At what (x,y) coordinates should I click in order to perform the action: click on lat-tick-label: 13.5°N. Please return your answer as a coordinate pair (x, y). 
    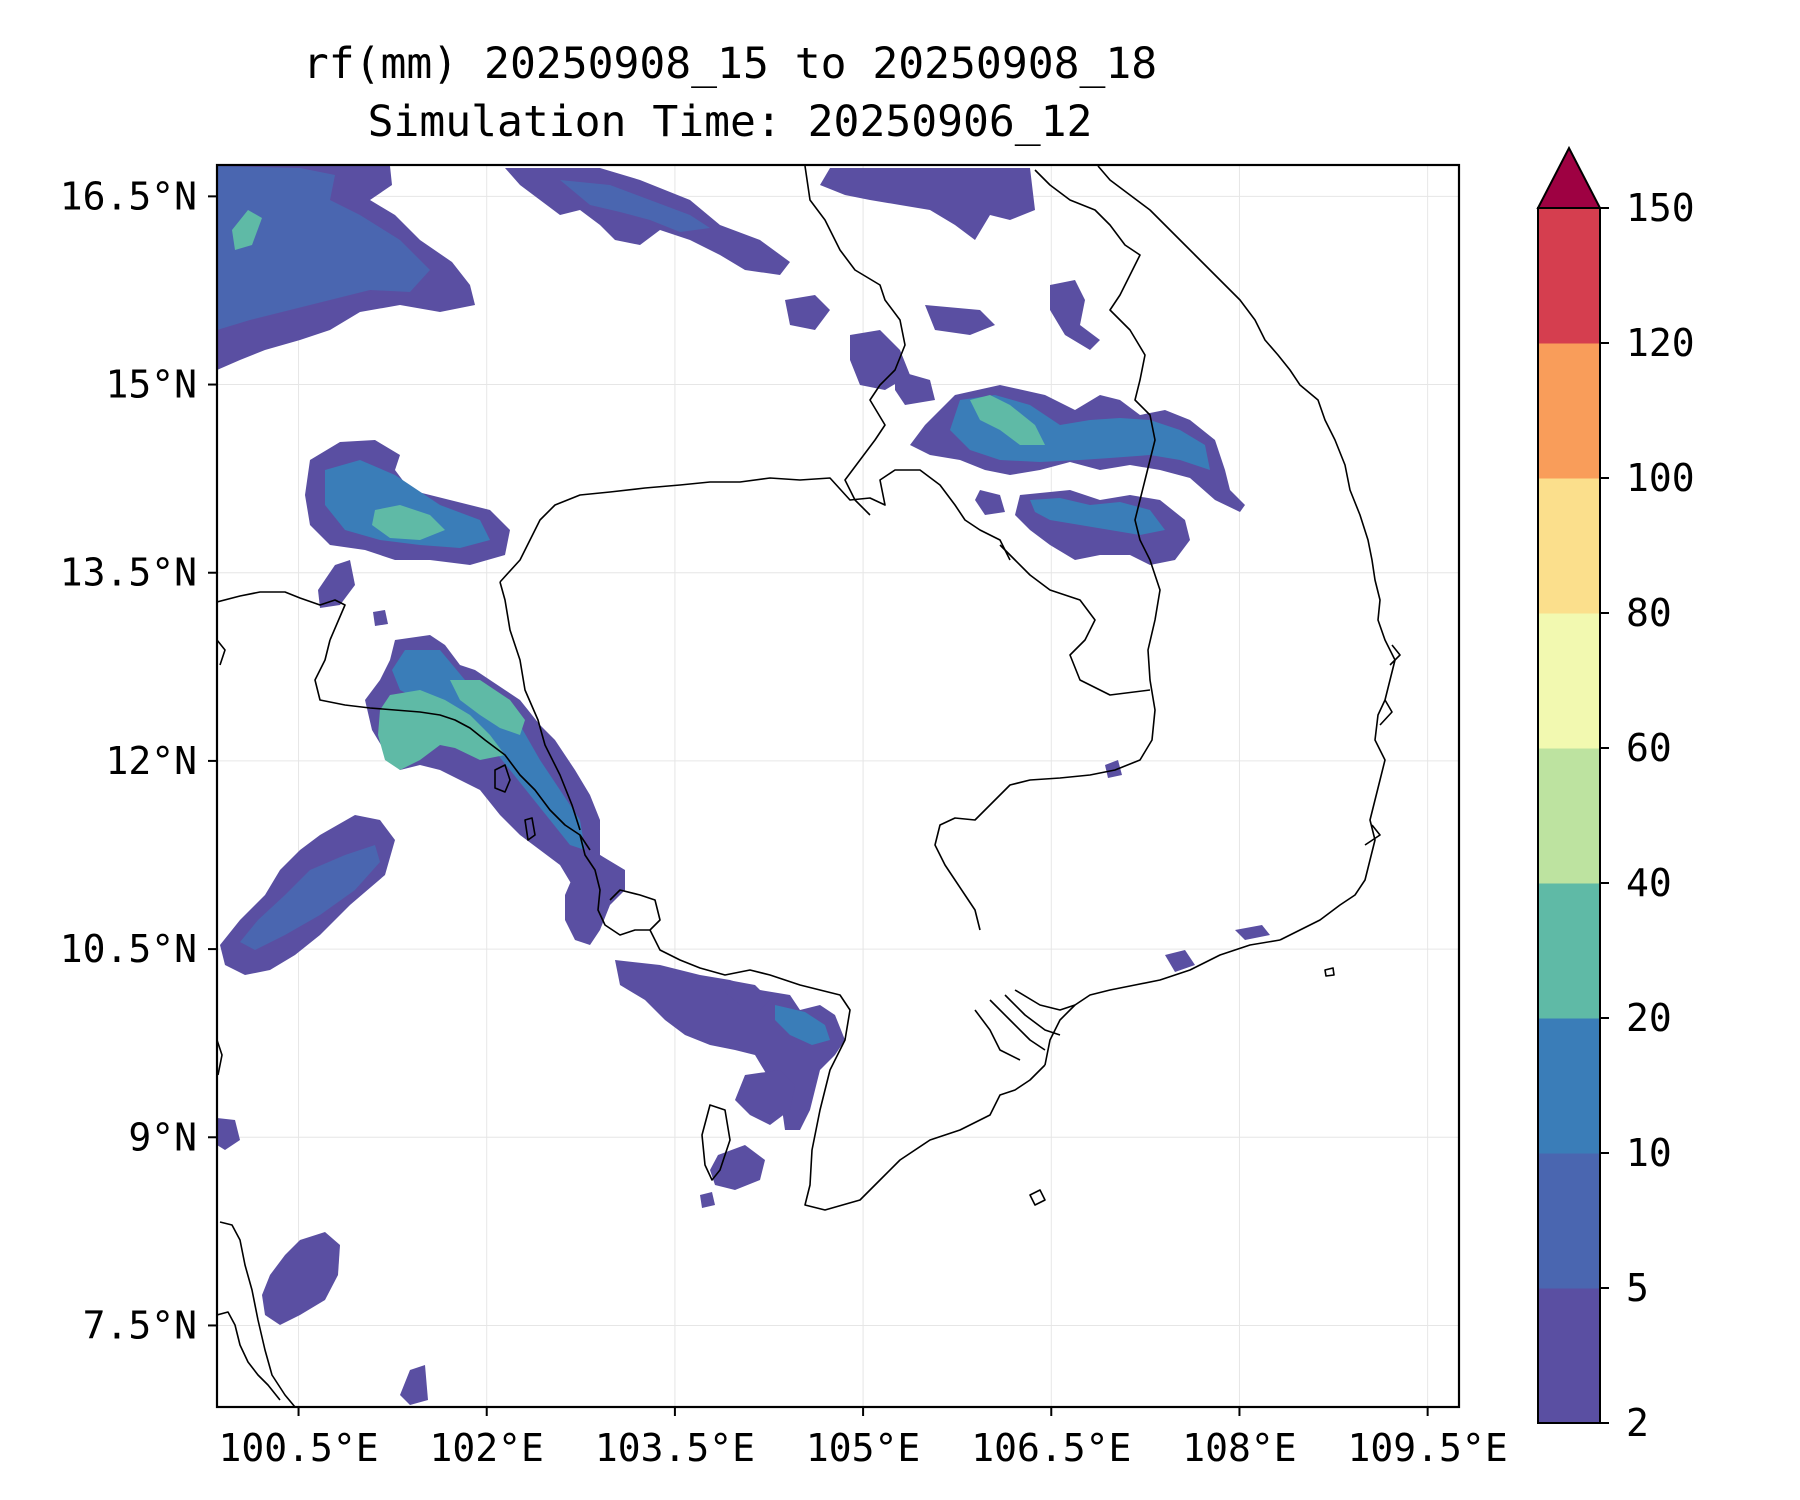
    Looking at the image, I should click on (128, 573).